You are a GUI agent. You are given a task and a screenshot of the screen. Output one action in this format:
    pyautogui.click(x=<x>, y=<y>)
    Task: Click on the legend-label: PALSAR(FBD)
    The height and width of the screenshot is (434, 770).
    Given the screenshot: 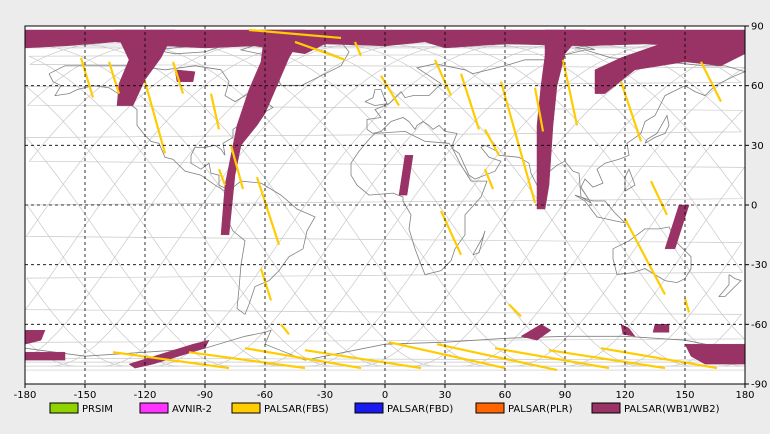 What is the action you would take?
    pyautogui.click(x=420, y=409)
    